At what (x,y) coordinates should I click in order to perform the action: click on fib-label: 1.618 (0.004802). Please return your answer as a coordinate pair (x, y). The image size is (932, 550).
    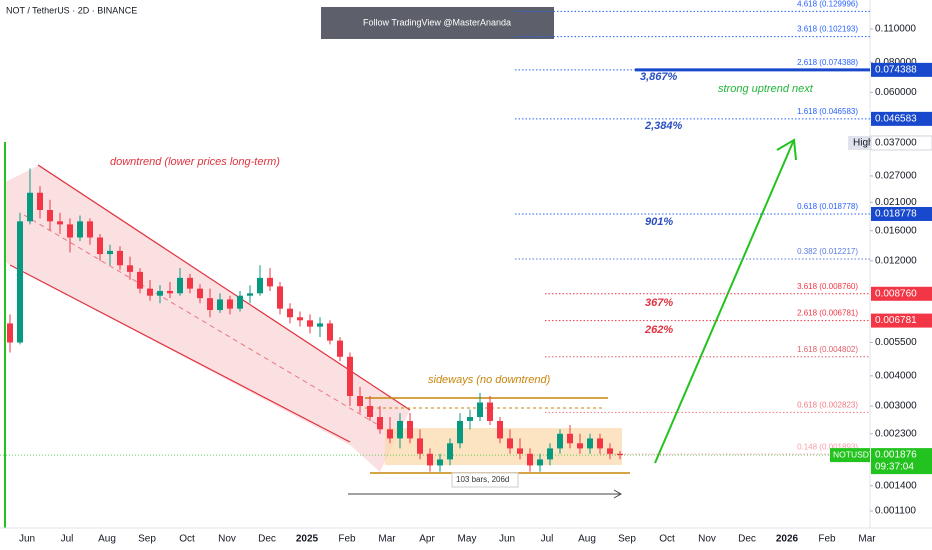
    Looking at the image, I should click on (827, 349).